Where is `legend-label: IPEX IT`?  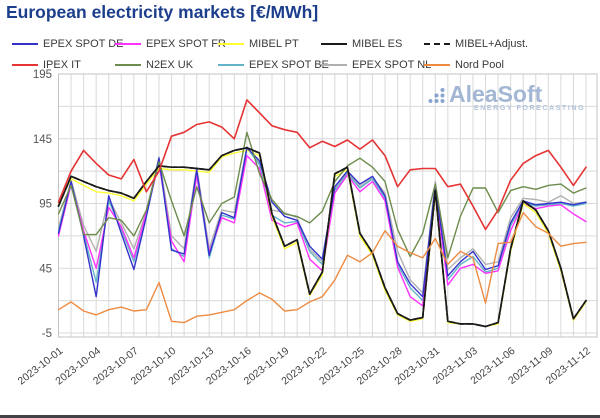
legend-label: IPEX IT is located at coordinates (62, 64).